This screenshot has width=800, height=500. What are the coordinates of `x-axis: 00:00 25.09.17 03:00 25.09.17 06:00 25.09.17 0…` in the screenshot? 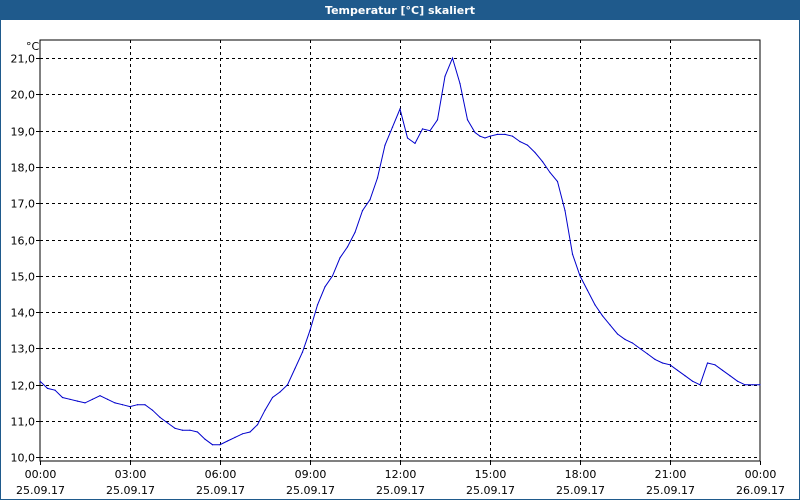 It's located at (400, 479).